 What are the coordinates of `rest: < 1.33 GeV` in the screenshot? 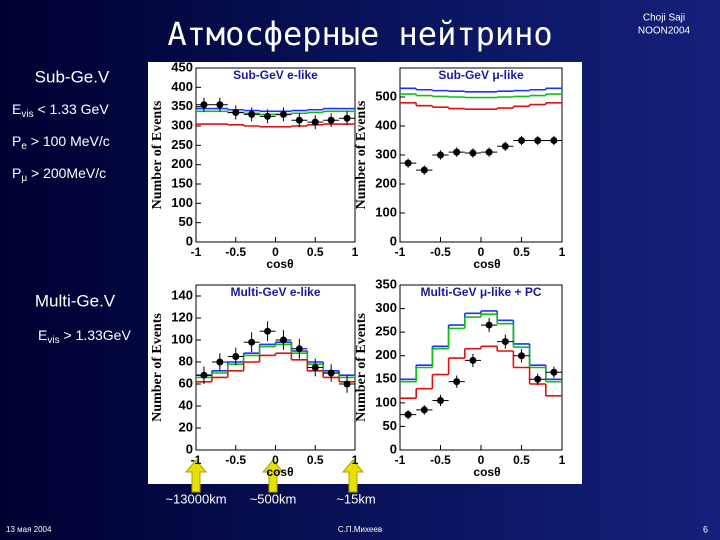 It's located at (72, 109).